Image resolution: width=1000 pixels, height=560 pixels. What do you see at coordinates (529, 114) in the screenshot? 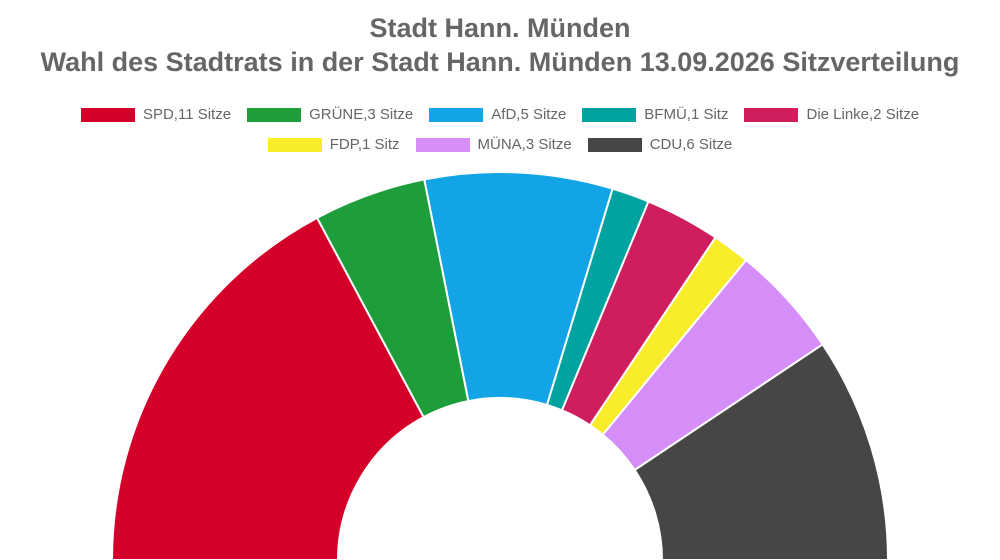
I see `legend-label: AfD,5 Sitze` at bounding box center [529, 114].